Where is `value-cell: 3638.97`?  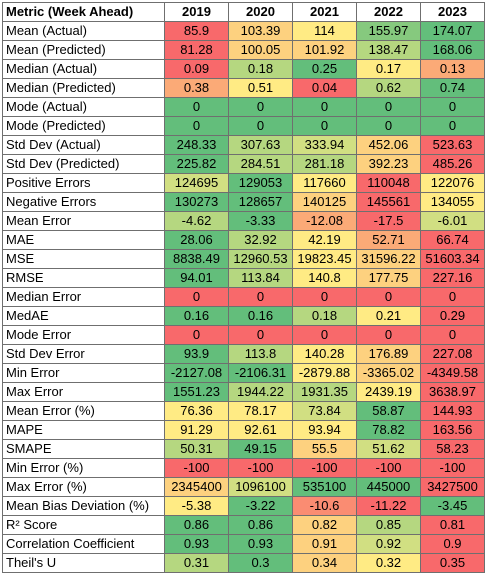
value-cell: 3638.97 is located at coordinates (452, 392).